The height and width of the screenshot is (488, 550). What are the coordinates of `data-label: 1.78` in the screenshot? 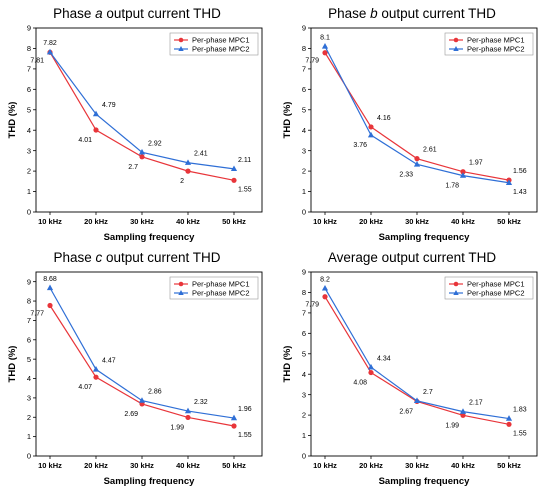 It's located at (452, 186).